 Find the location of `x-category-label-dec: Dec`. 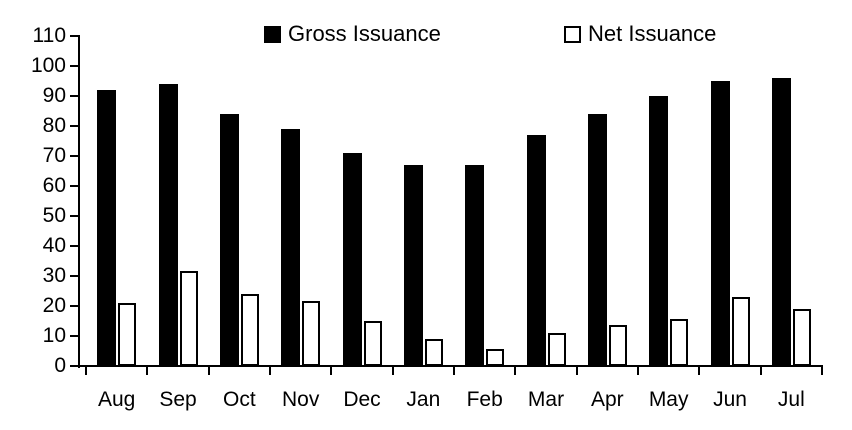

x-category-label-dec: Dec is located at coordinates (362, 399).